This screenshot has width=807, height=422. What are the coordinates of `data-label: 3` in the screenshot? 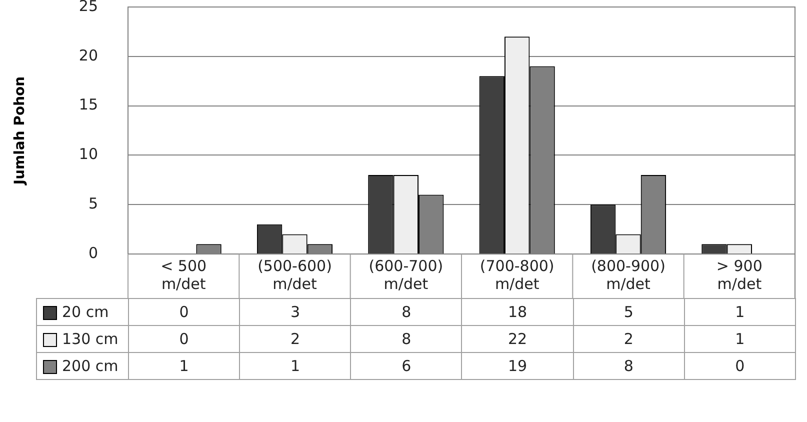 It's located at (295, 312).